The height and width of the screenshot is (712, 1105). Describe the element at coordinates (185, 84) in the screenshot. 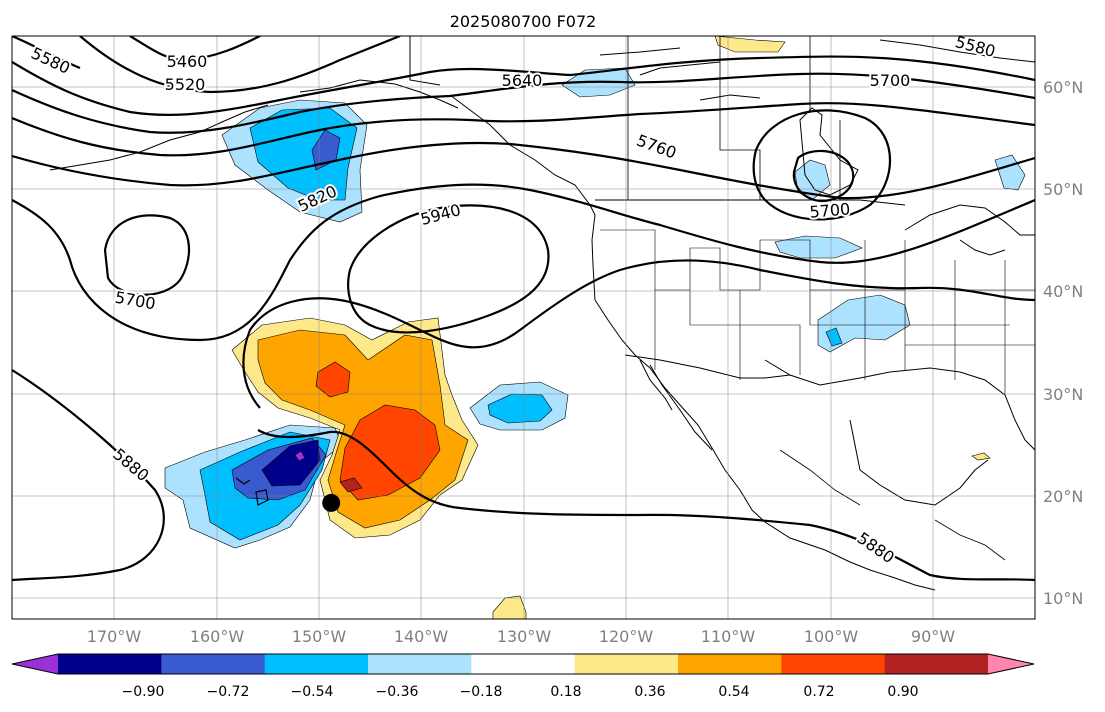

I see `contour-label: 5520` at that location.